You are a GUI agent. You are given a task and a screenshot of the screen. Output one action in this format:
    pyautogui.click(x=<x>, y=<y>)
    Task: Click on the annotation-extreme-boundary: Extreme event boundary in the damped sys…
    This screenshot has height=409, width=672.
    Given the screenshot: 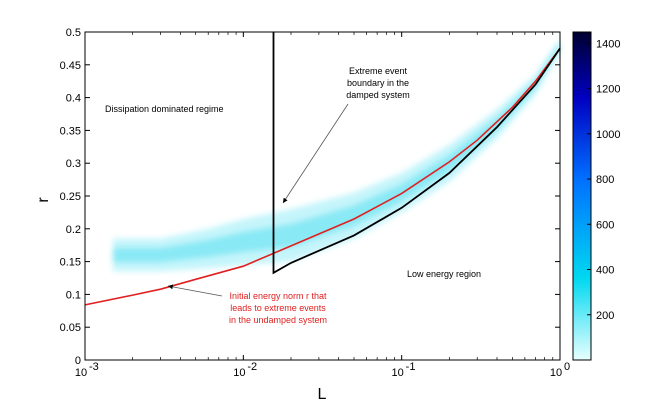 What is the action you would take?
    pyautogui.click(x=346, y=135)
    